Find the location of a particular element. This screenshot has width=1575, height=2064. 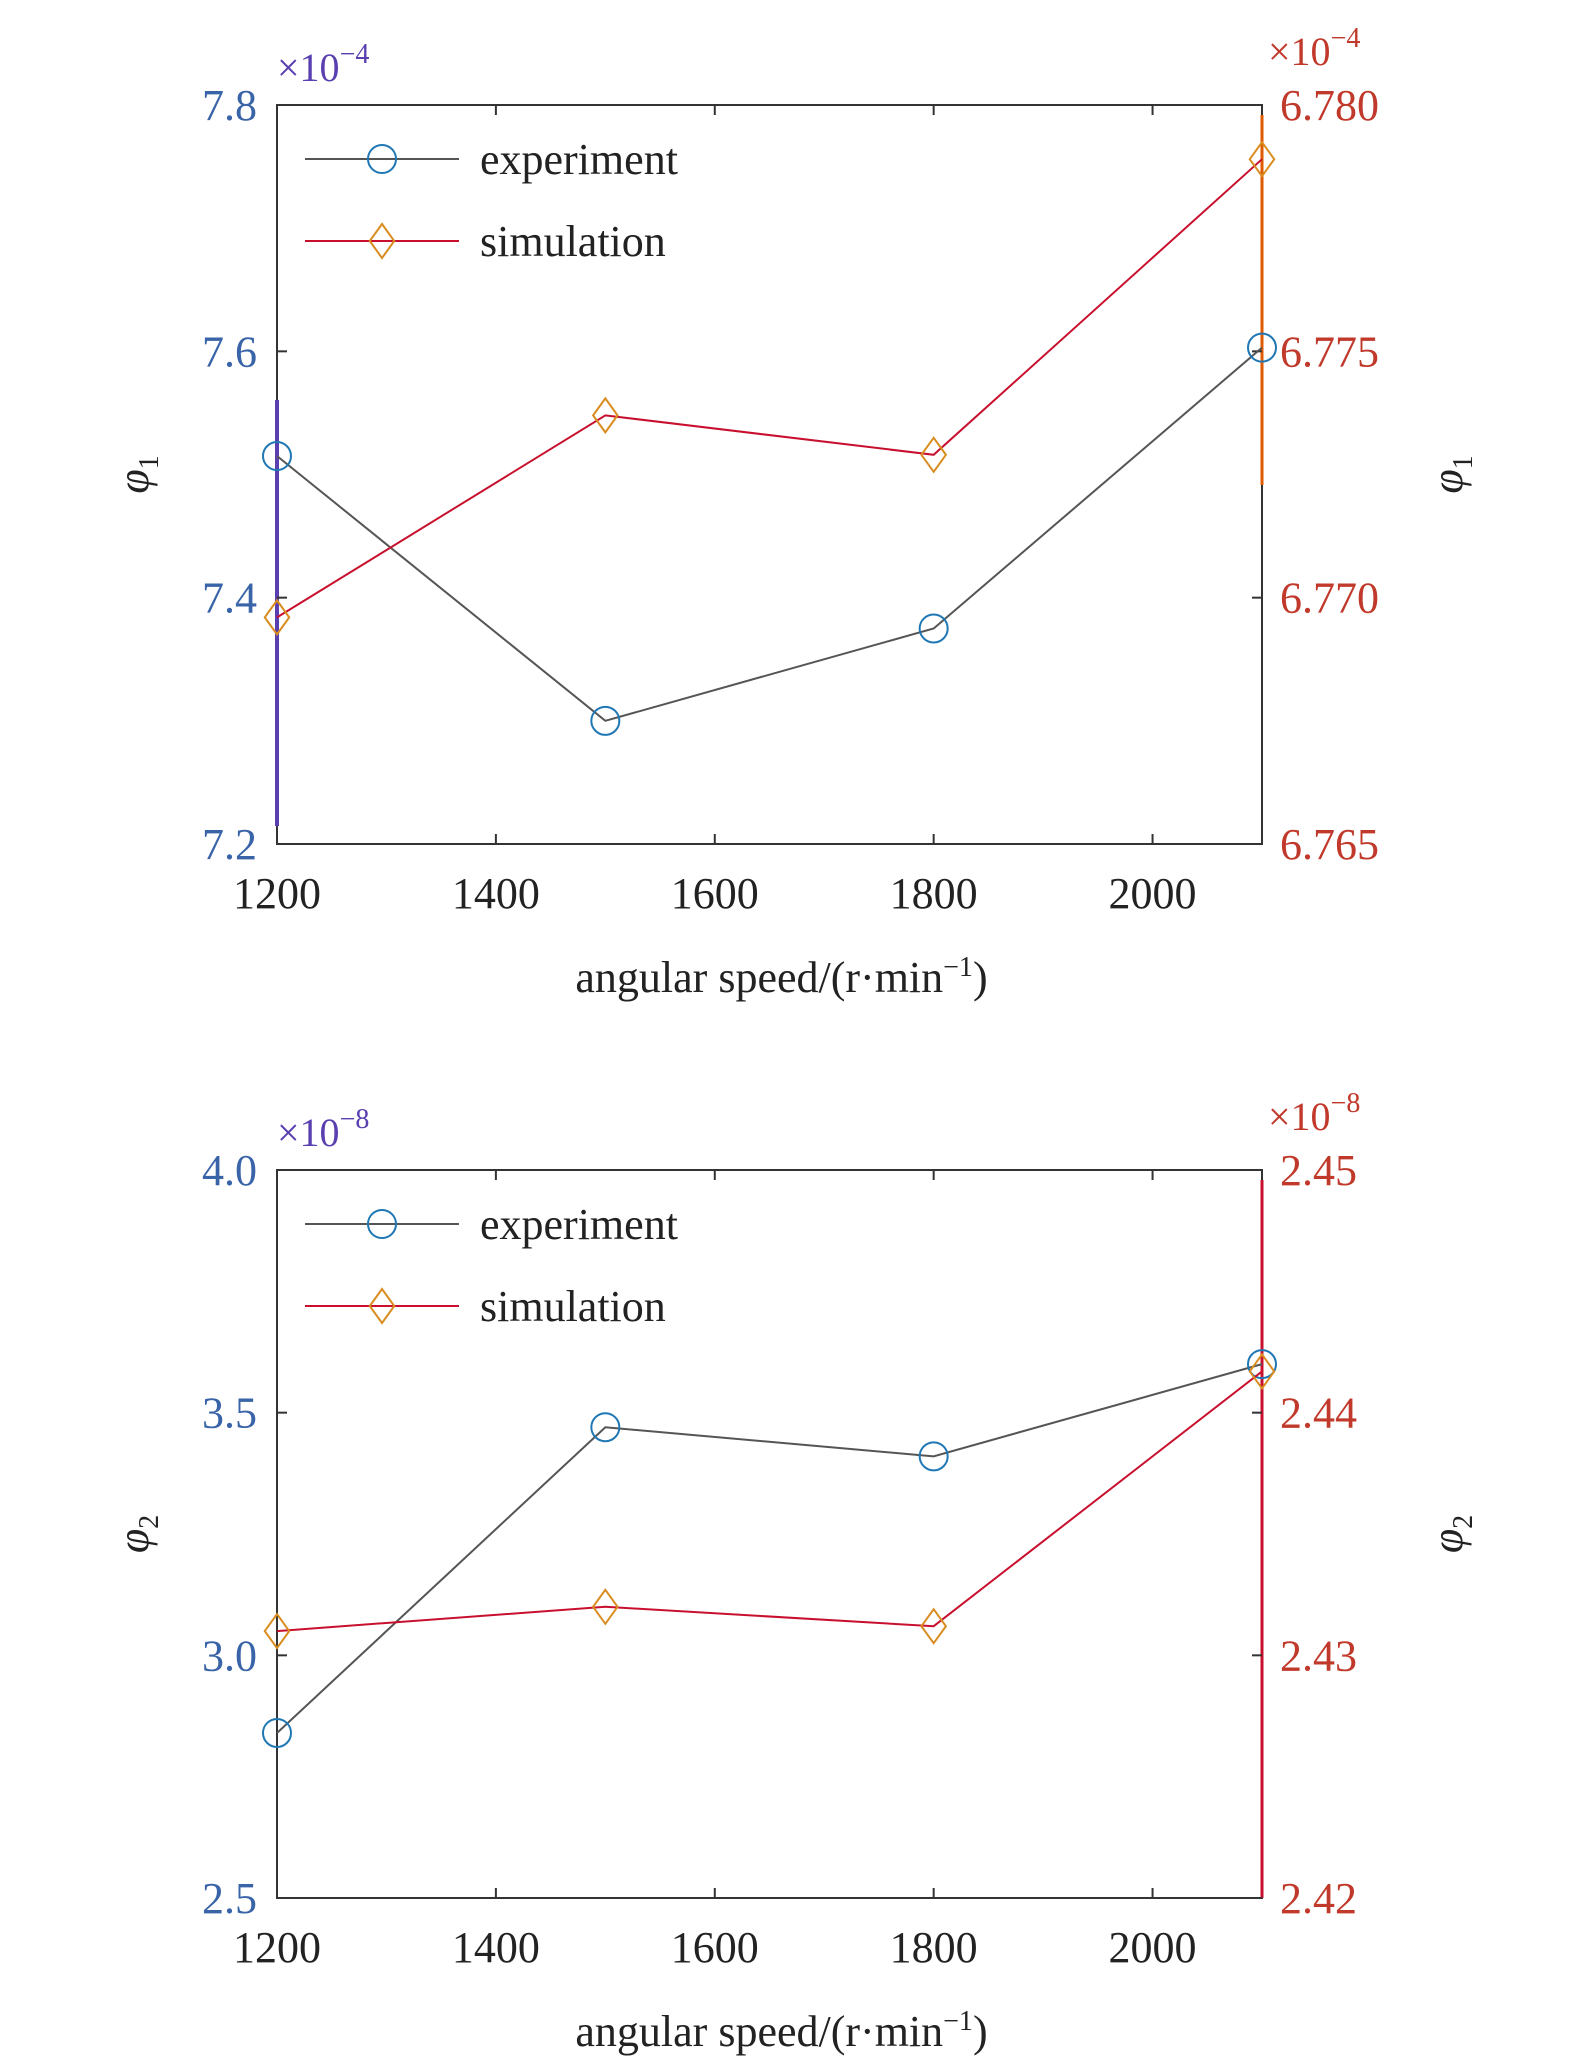

left-exponent-label: ×10⁻⁴ is located at coordinates (323, 64).